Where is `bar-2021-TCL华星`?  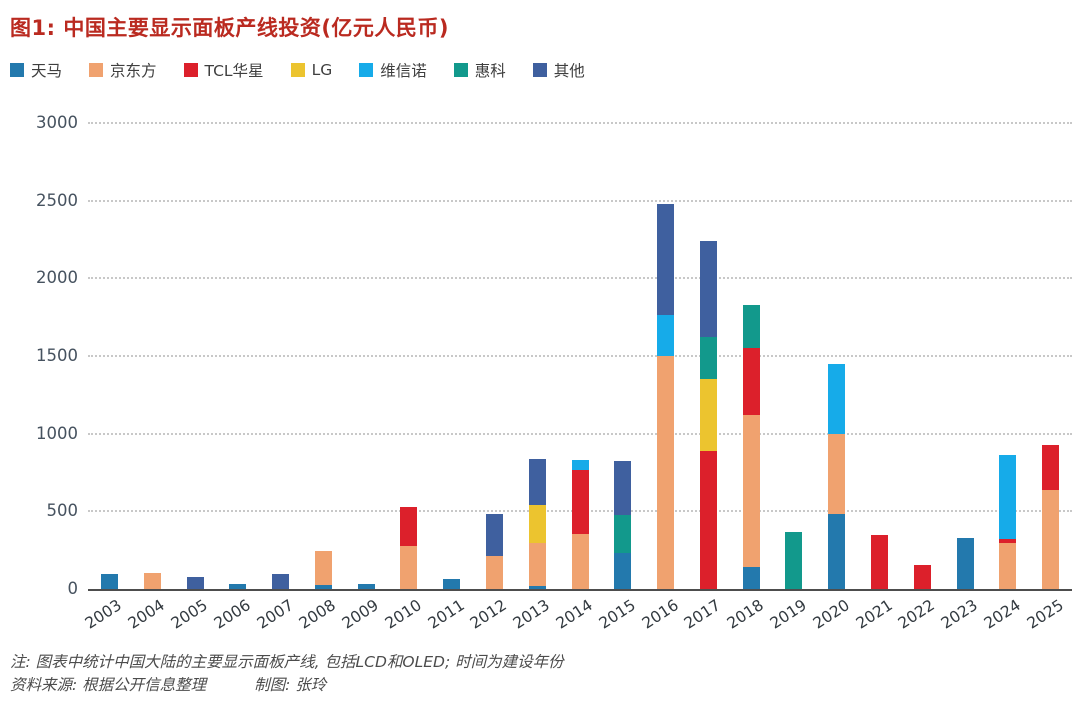
bar-2021-TCL华星 is located at coordinates (879, 561).